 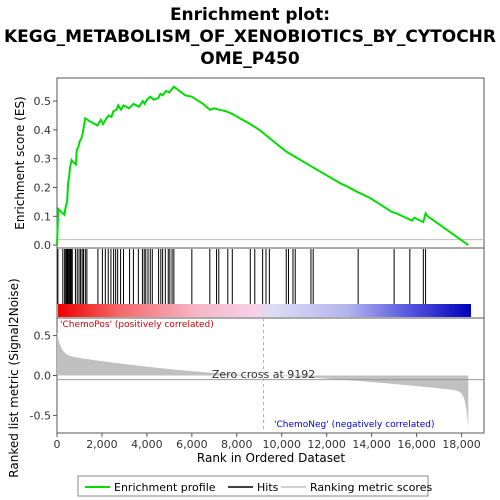 I want to click on legend-frame, so click(x=253, y=486).